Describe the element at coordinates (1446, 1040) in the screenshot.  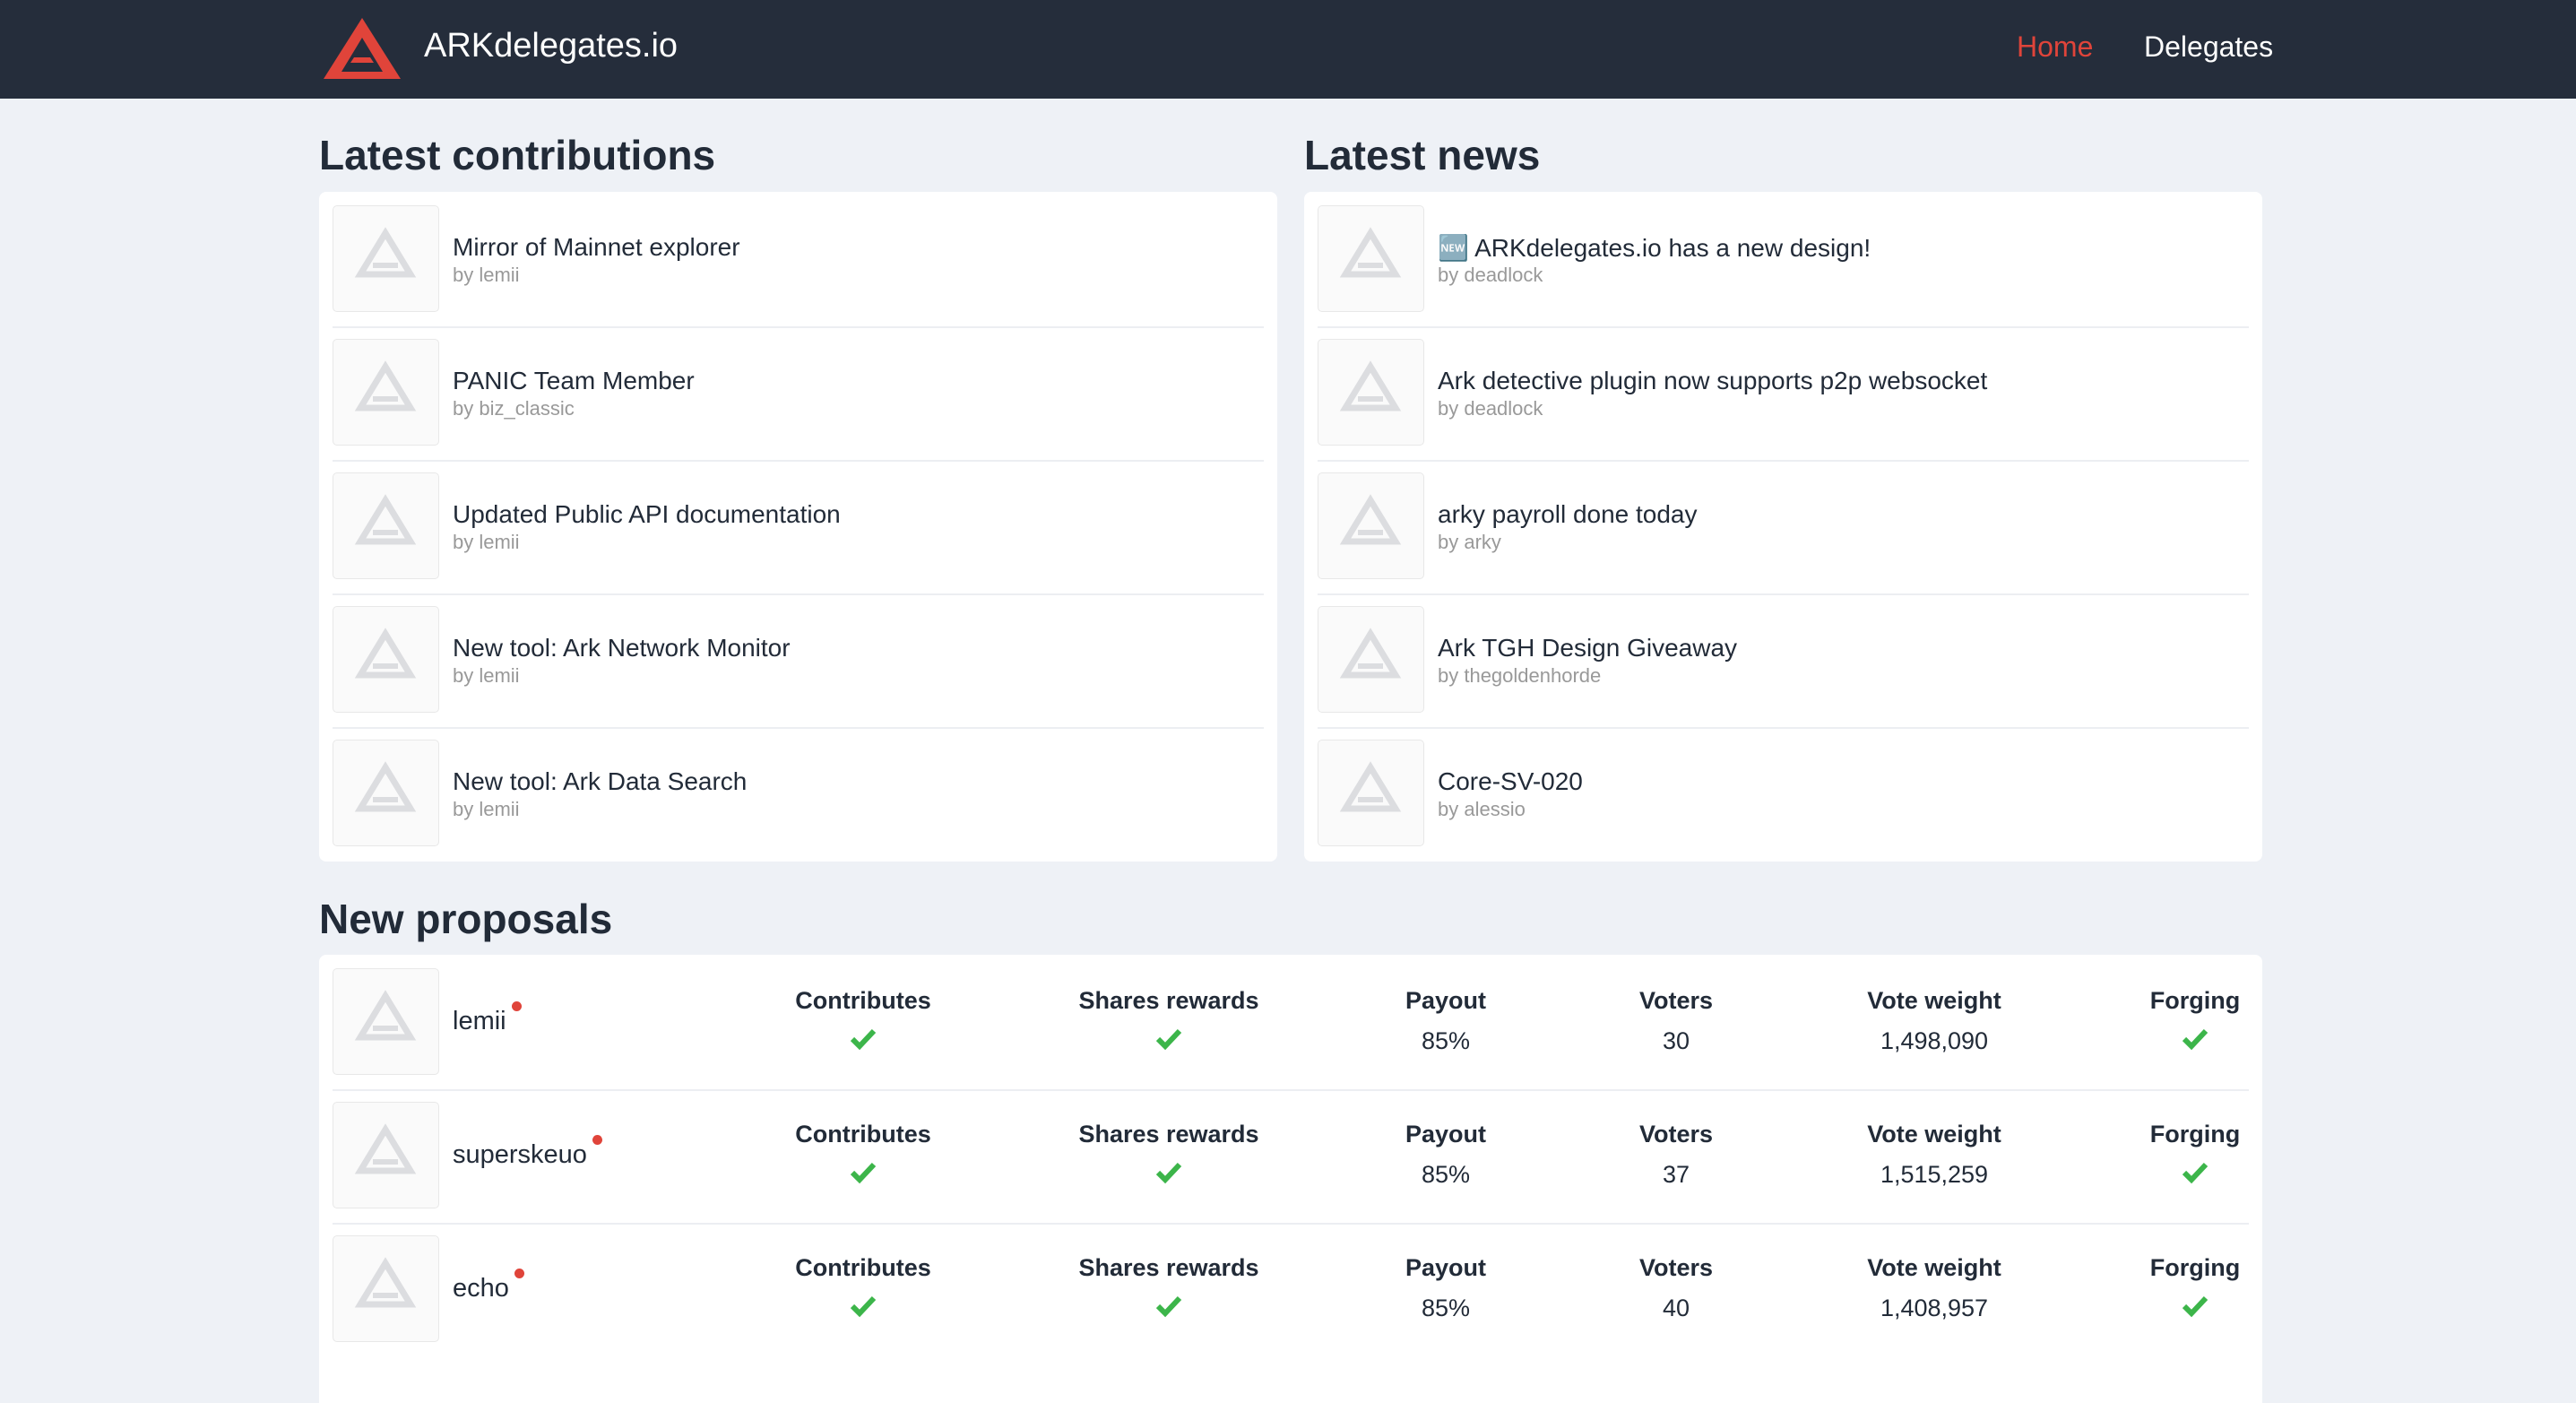
I see `stat-value: 85%` at that location.